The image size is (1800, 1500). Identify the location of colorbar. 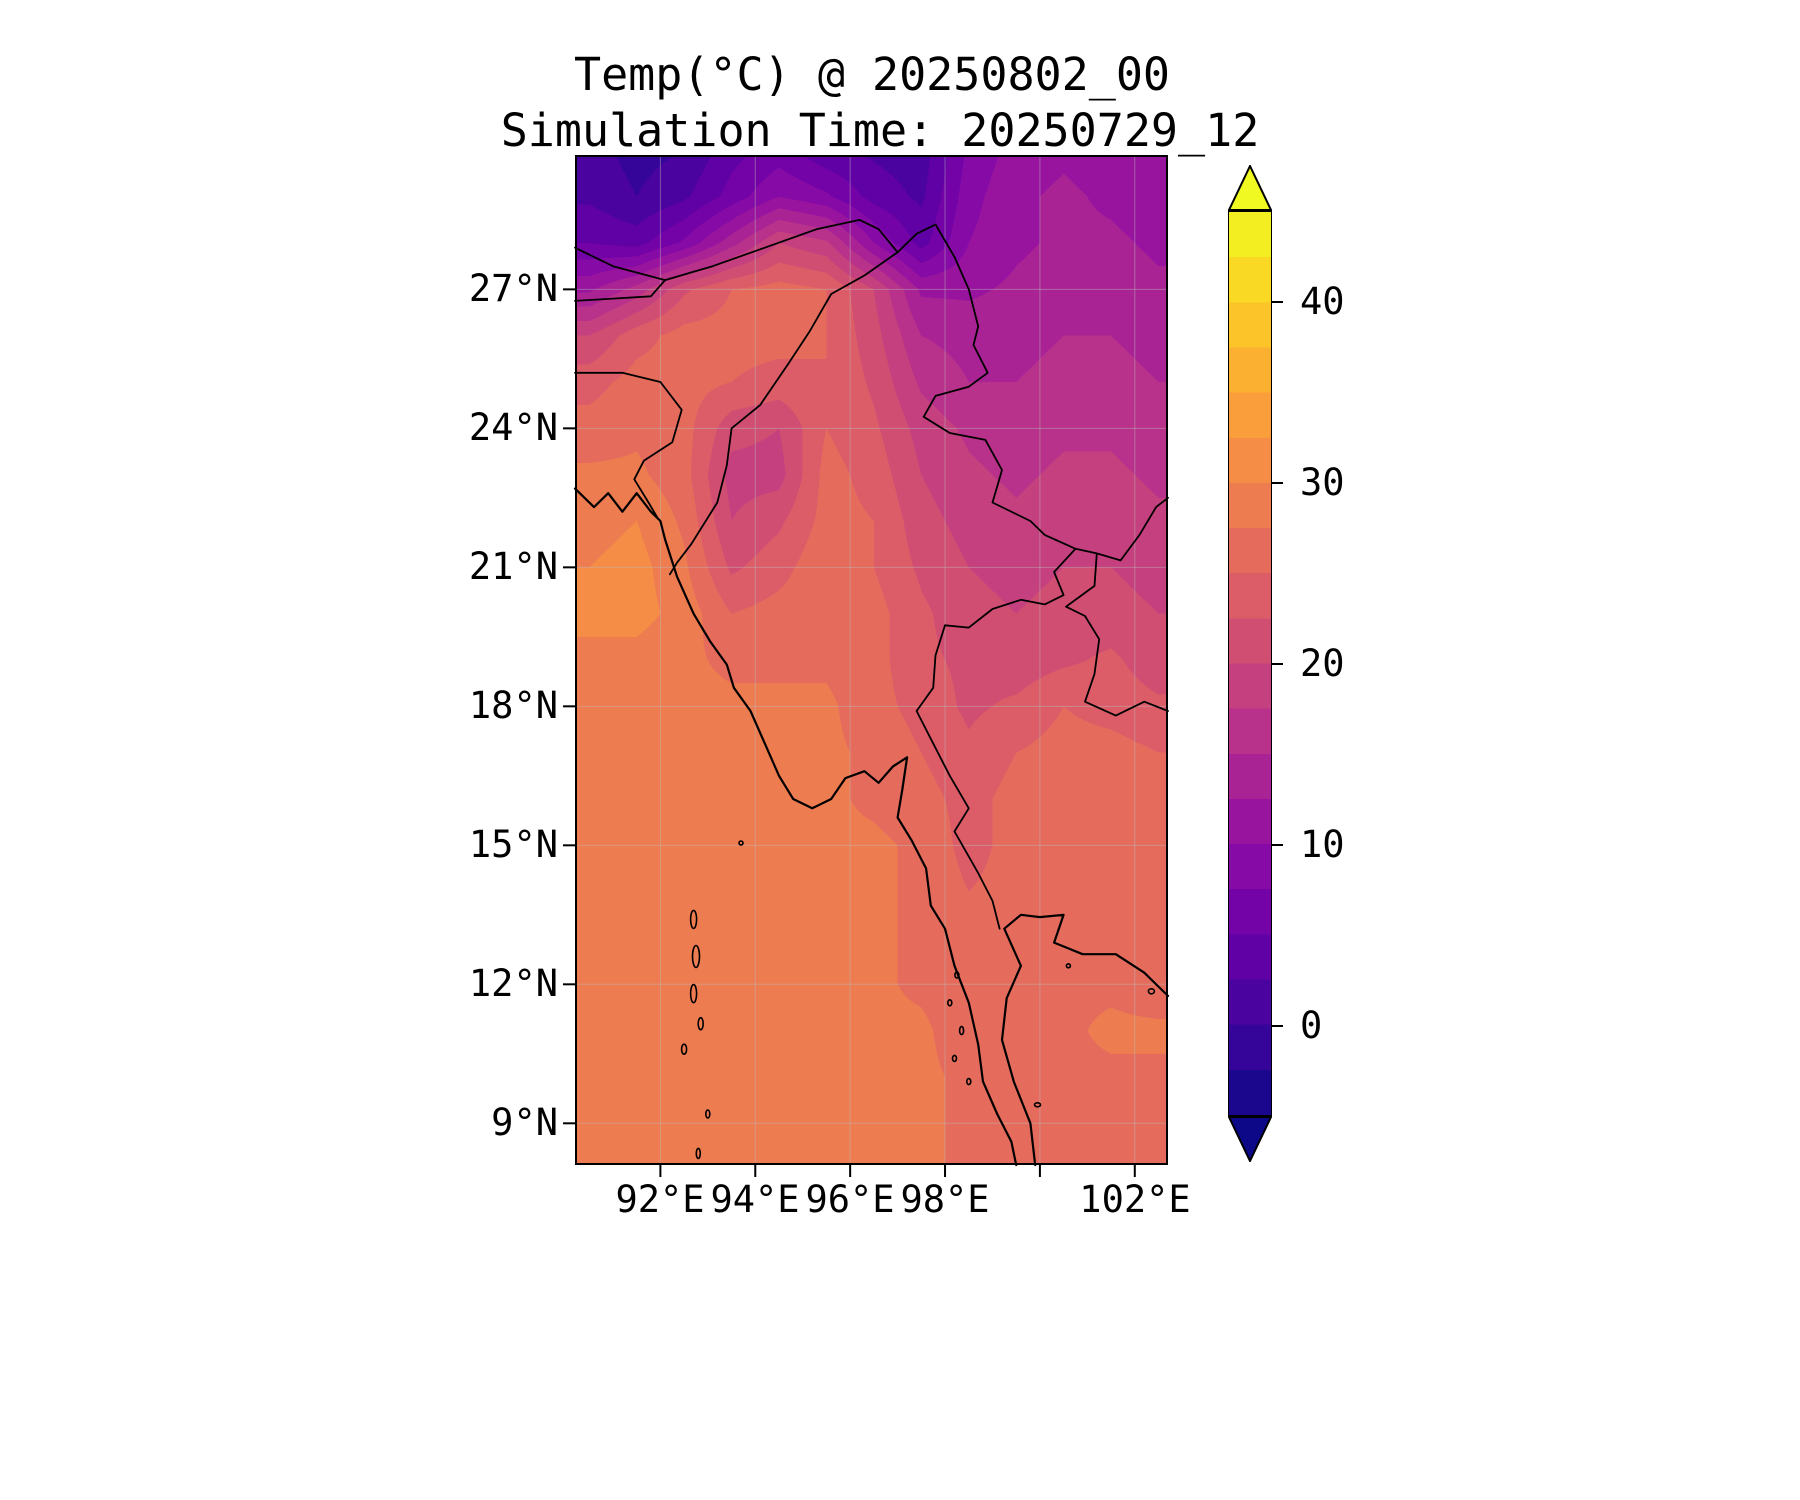
(1255, 663).